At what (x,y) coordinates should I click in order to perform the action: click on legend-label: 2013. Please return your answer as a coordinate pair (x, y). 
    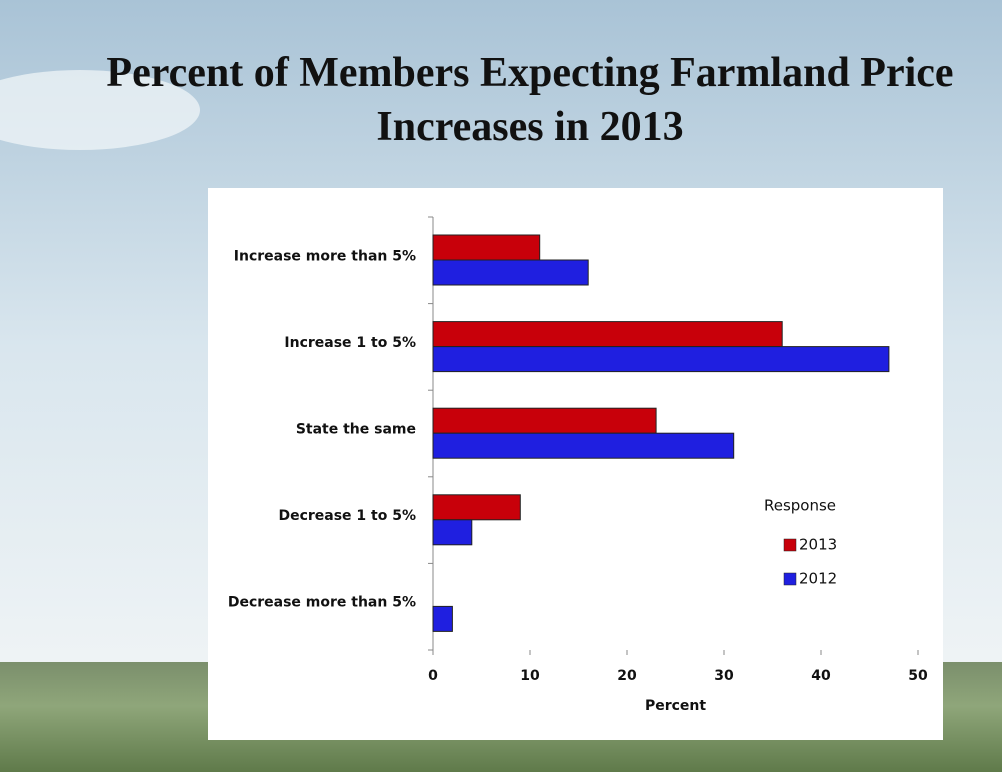
    Looking at the image, I should click on (818, 545).